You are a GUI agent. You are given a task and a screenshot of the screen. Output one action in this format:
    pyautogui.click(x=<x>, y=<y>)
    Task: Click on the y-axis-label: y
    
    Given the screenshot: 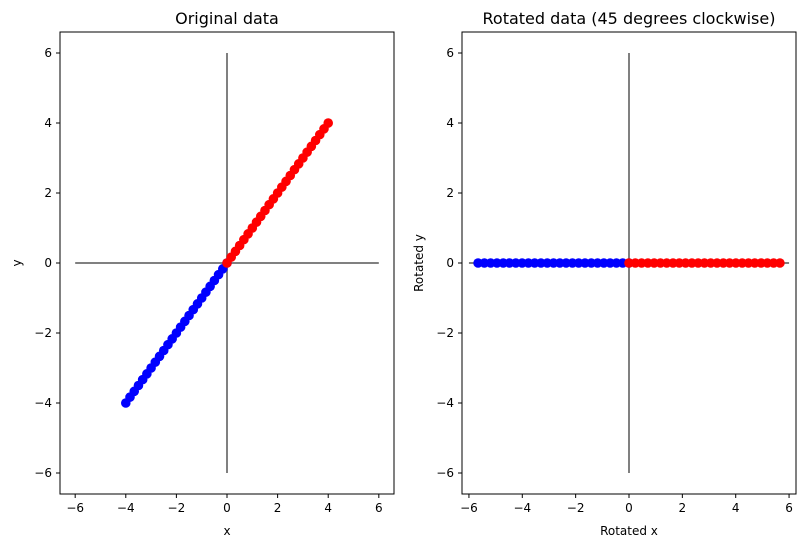 What is the action you would take?
    pyautogui.click(x=17, y=262)
    